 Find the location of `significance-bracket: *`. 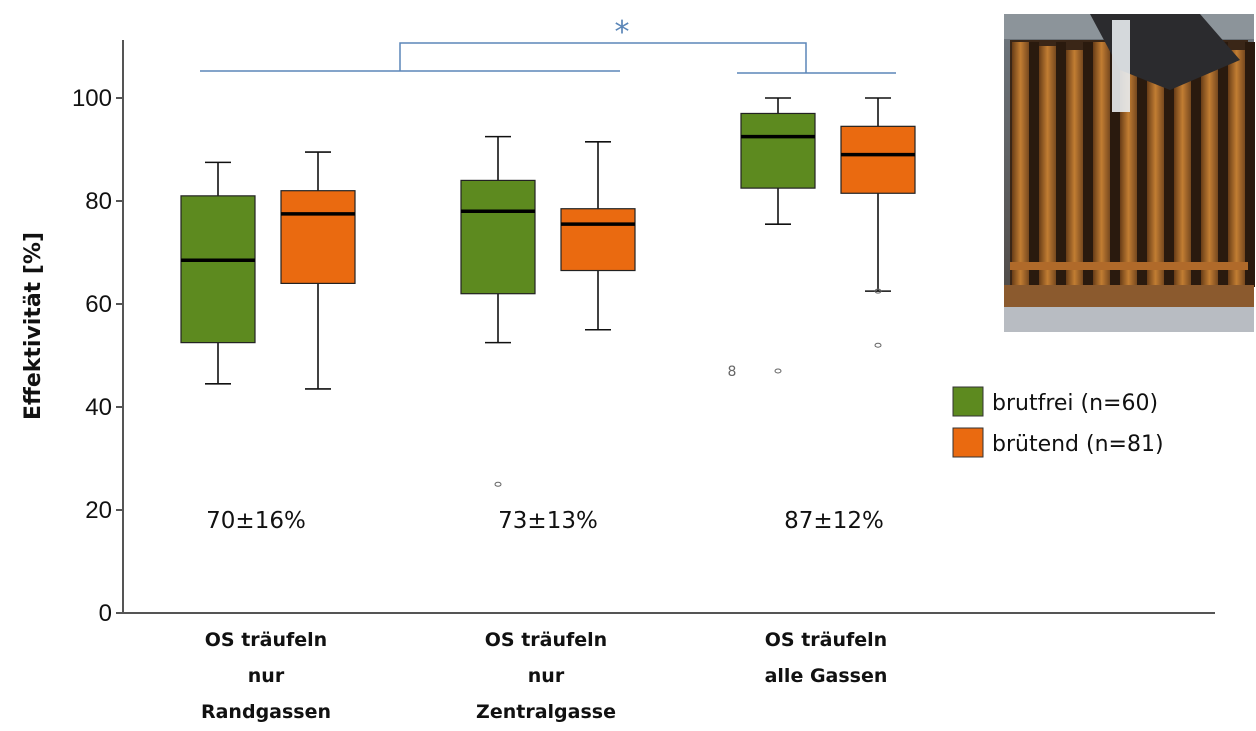

significance-bracket: * is located at coordinates (548, 44).